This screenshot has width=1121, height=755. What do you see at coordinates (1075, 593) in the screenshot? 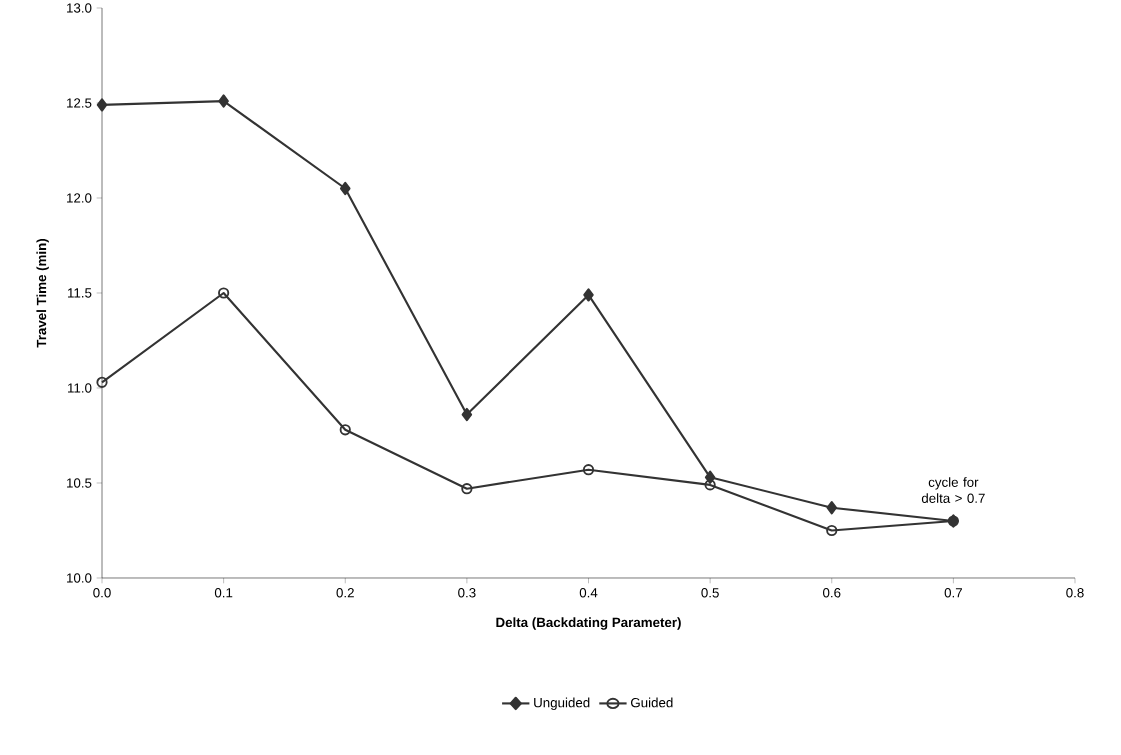
I see `x-tick-label: 0.8` at bounding box center [1075, 593].